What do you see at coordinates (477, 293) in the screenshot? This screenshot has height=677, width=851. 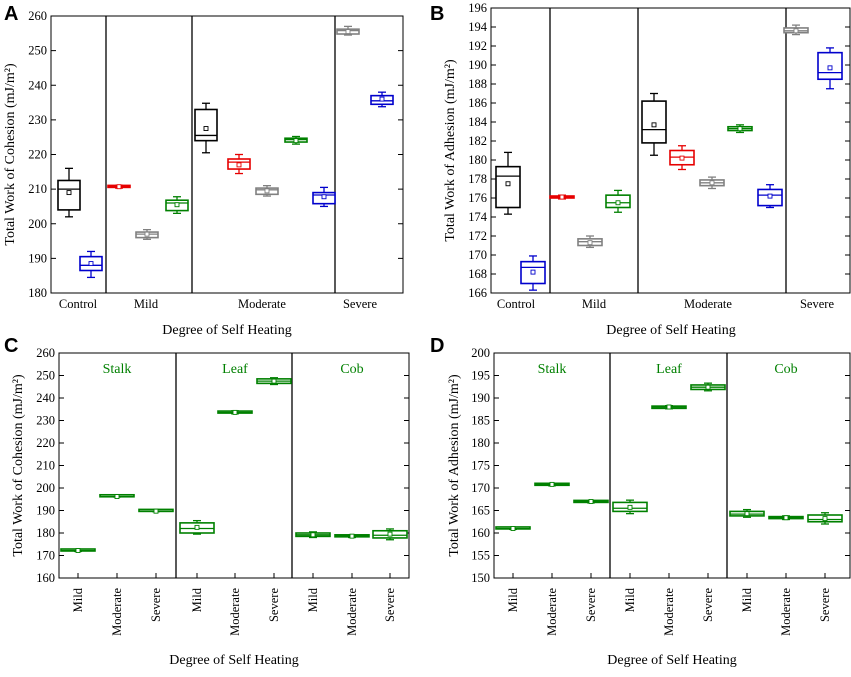 I see `y-tick-label: 166` at bounding box center [477, 293].